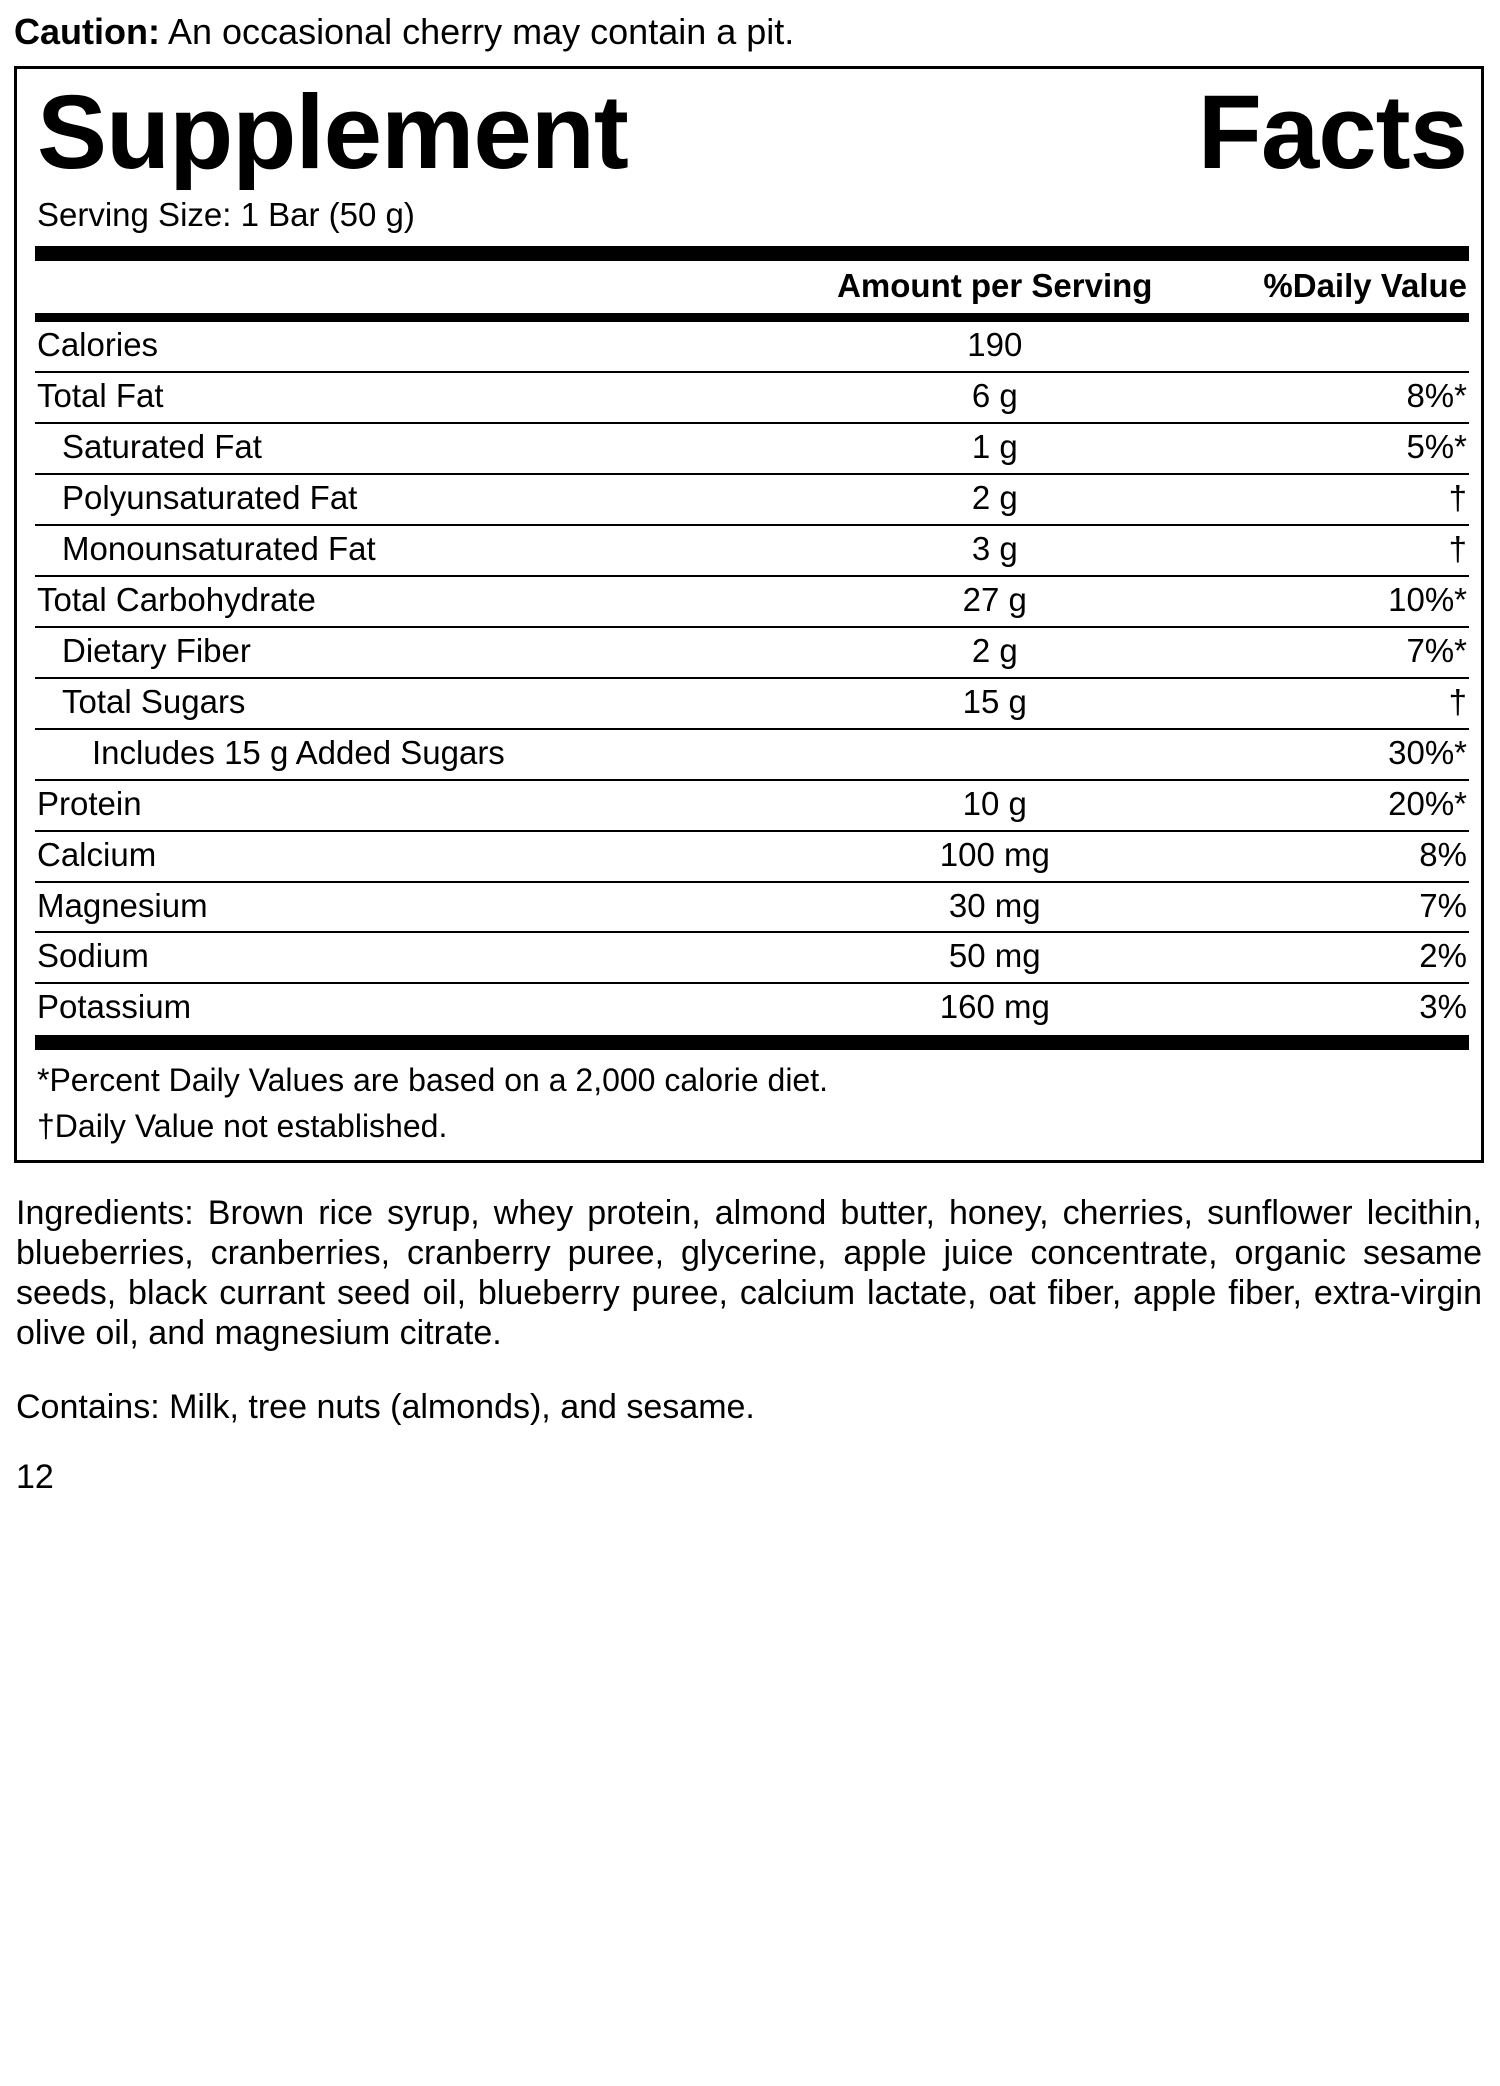 The width and height of the screenshot is (1500, 2086). What do you see at coordinates (996, 600) in the screenshot?
I see `nutrient-amount: 27 g` at bounding box center [996, 600].